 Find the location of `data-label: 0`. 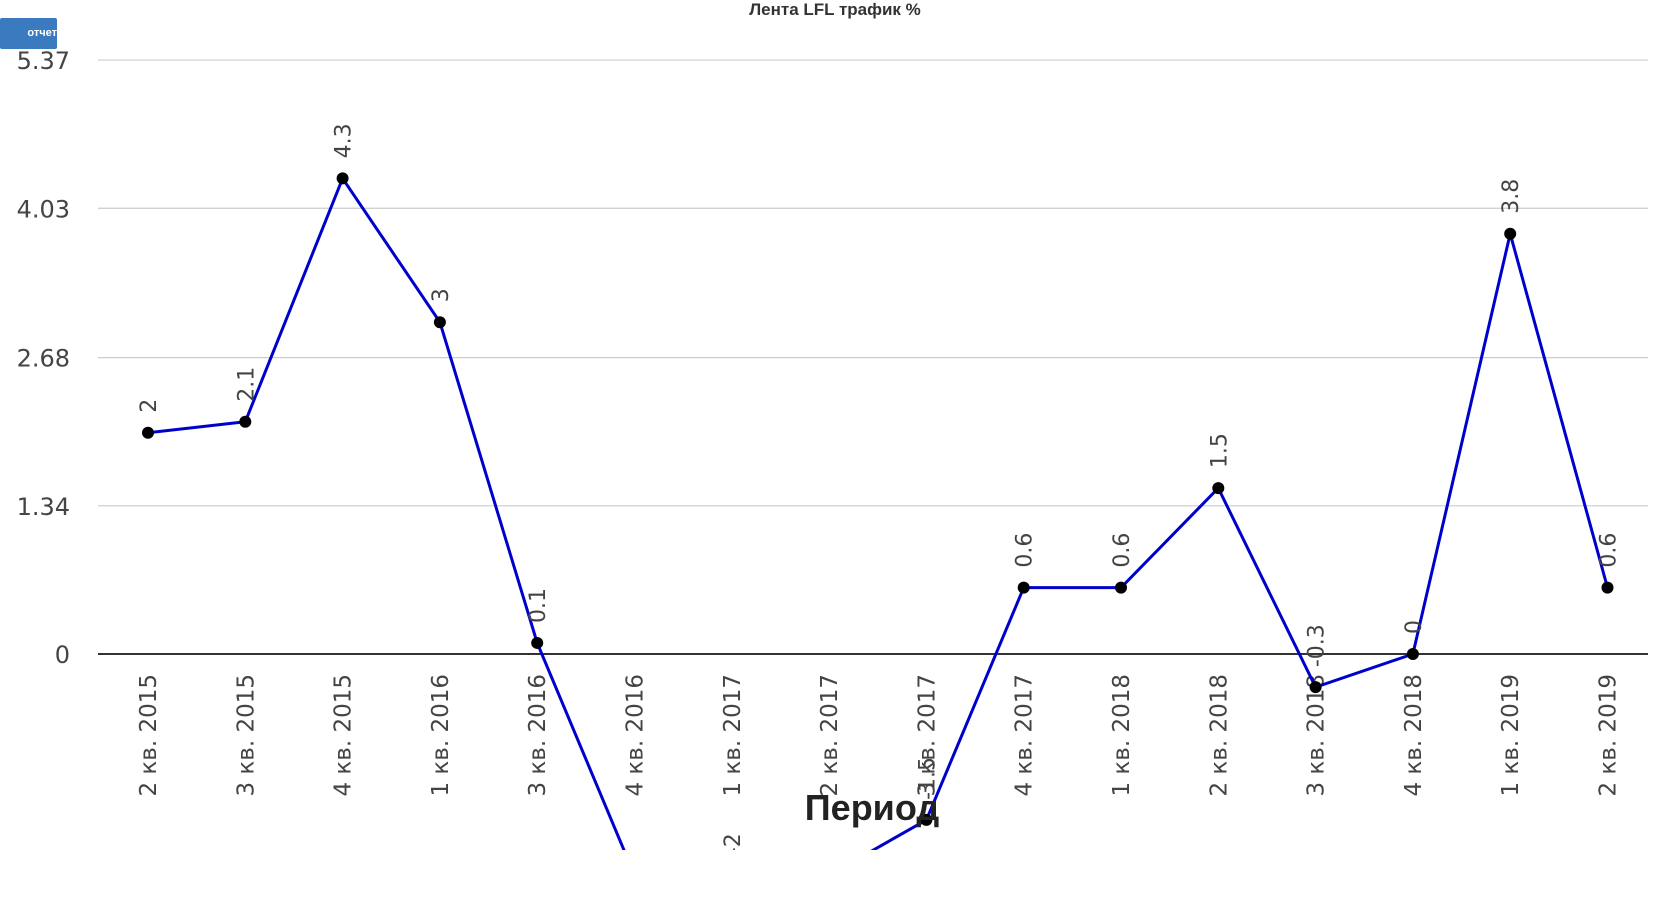

data-label: 0 is located at coordinates (1414, 627).